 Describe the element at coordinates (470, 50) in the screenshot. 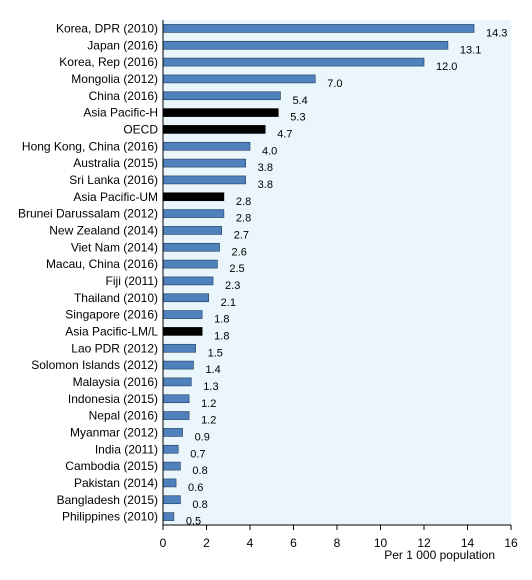

I see `value-label: 13.1` at that location.